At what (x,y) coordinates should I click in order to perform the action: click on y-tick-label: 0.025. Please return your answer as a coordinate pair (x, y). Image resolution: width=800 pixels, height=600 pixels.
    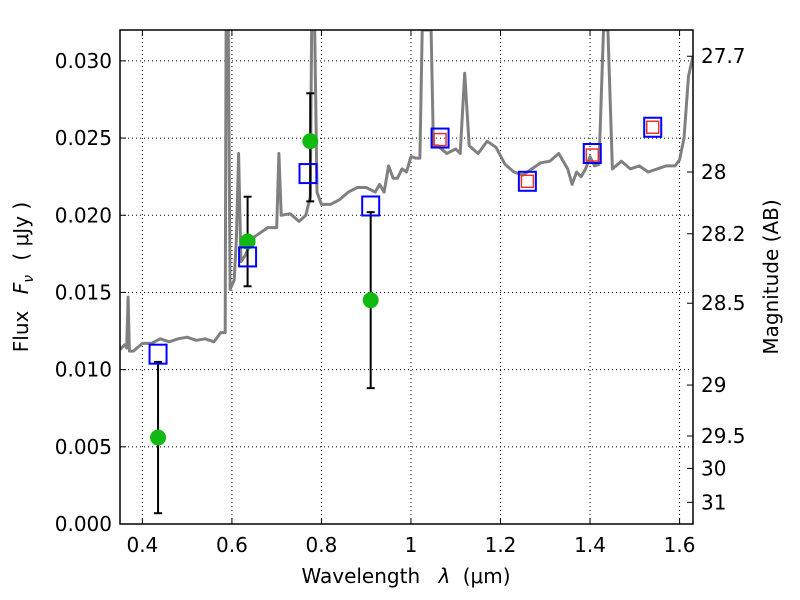
    Looking at the image, I should click on (83, 138).